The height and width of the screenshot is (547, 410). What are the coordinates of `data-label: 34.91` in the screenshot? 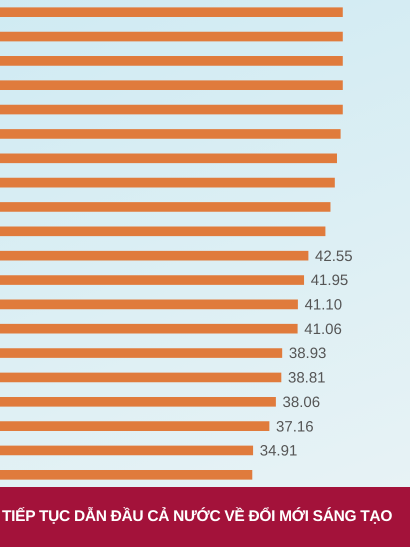 It's located at (279, 451).